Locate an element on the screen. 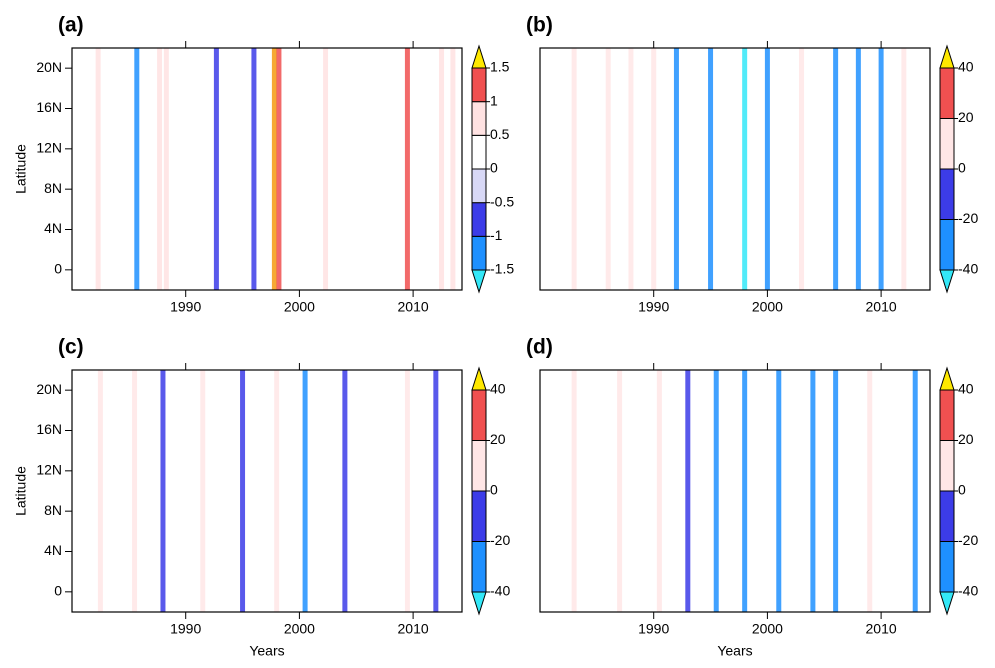 The width and height of the screenshot is (995, 668). colorbar-label: 1 is located at coordinates (494, 100).